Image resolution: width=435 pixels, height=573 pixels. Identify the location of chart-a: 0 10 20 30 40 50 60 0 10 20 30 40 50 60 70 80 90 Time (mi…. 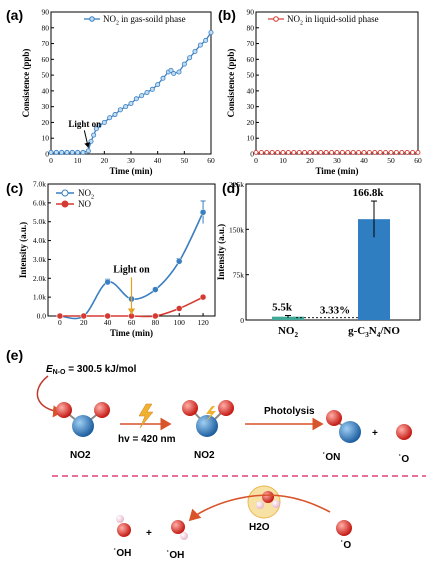
(118, 92).